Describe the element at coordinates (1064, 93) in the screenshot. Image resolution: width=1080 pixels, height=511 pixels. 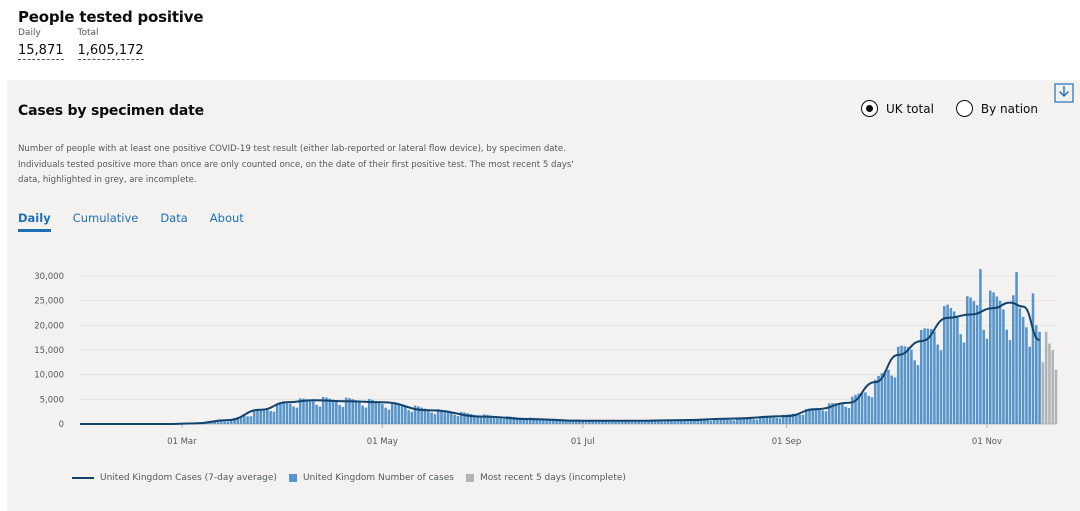
I see `download-icon` at that location.